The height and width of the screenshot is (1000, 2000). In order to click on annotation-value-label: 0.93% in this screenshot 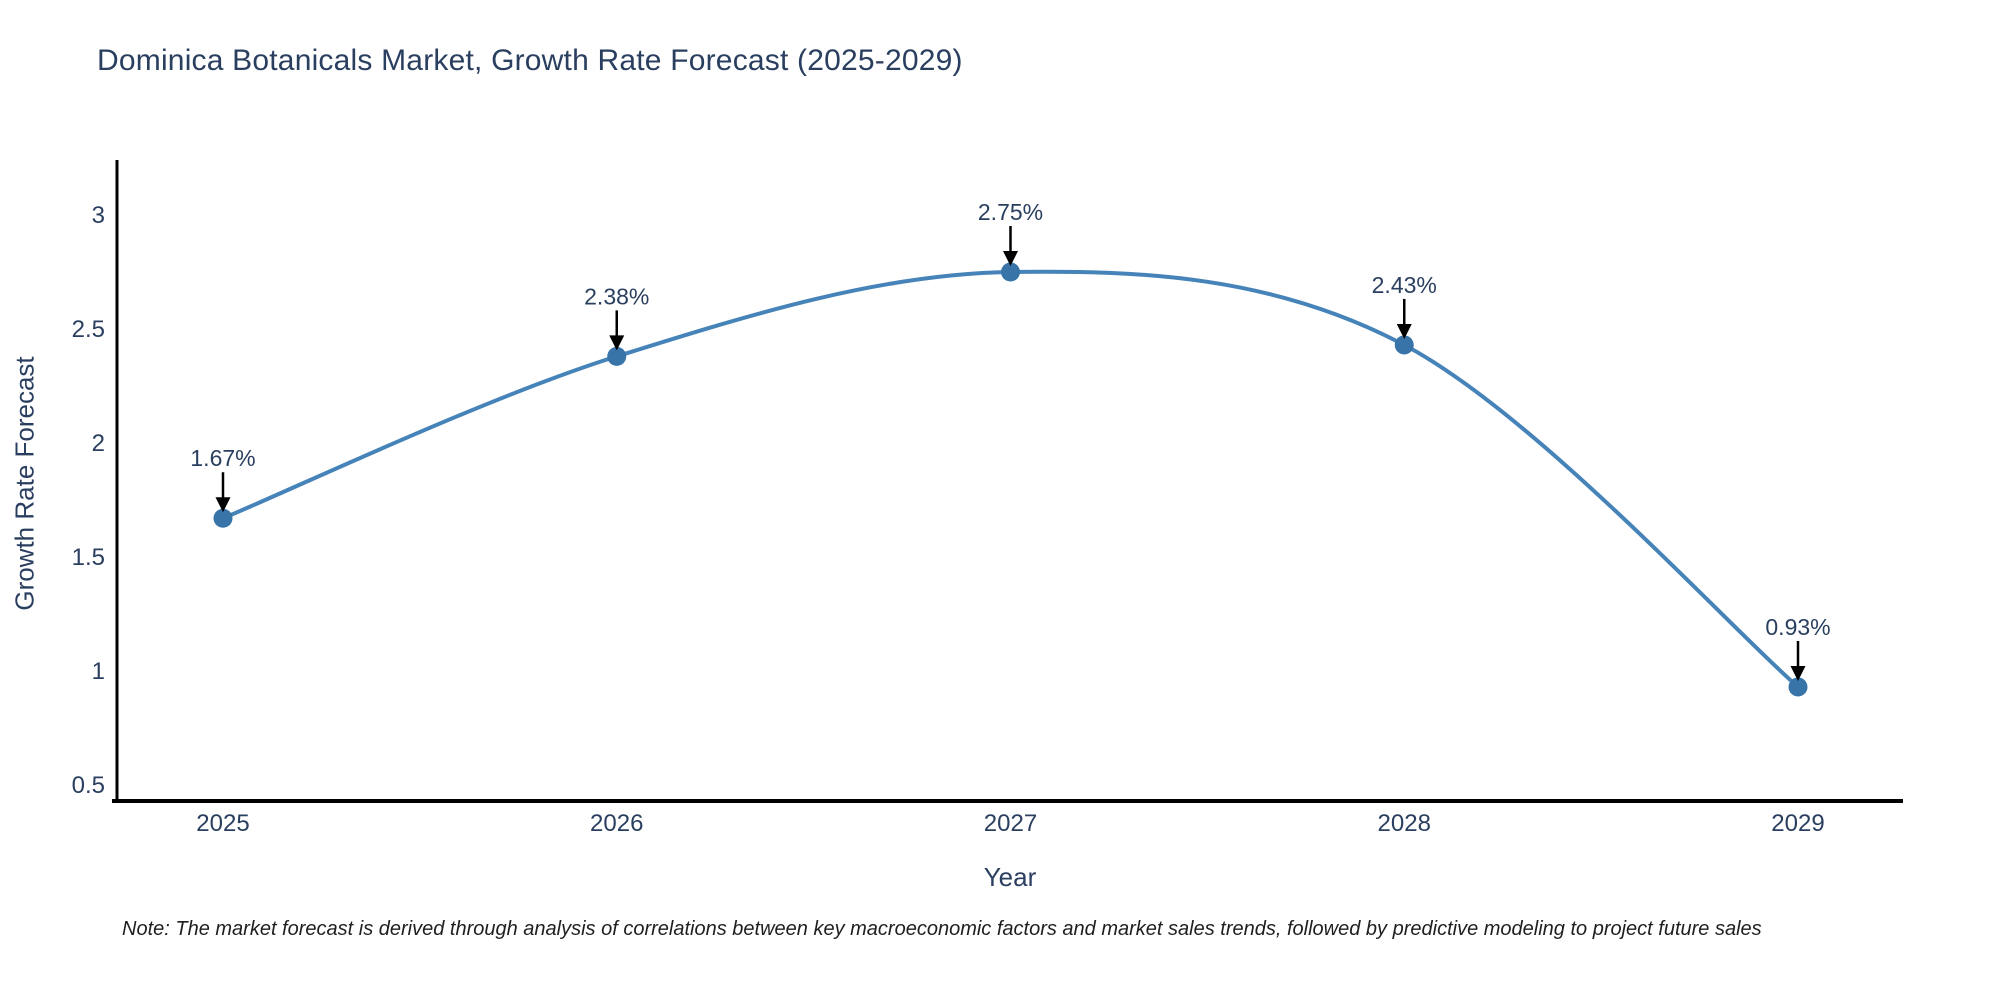, I will do `click(1797, 627)`.